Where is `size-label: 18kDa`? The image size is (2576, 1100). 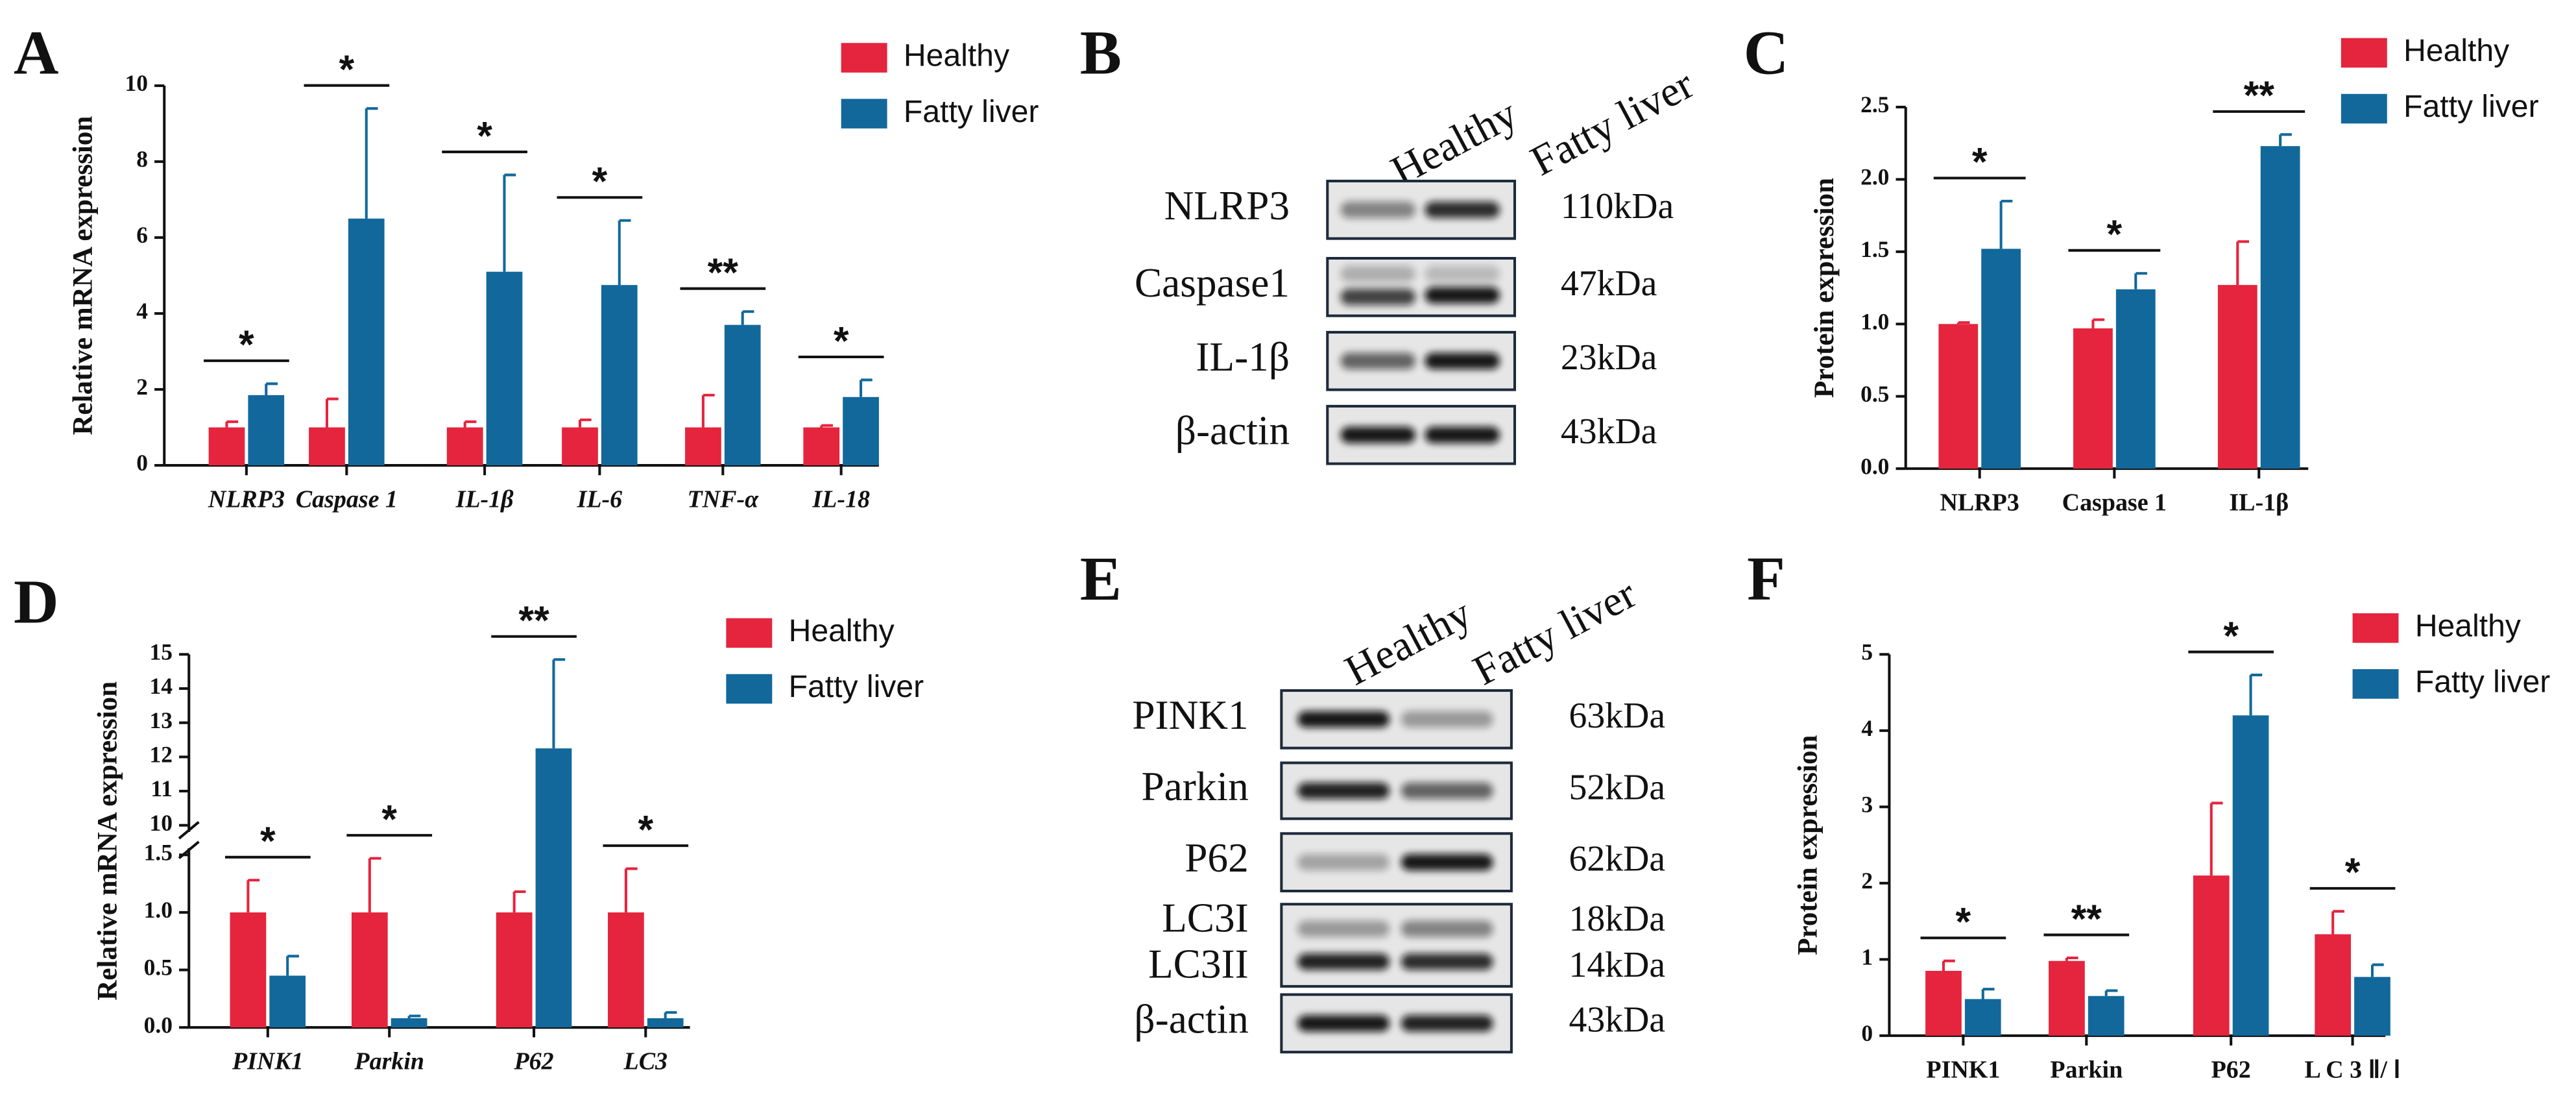
size-label: 18kDa is located at coordinates (1617, 919).